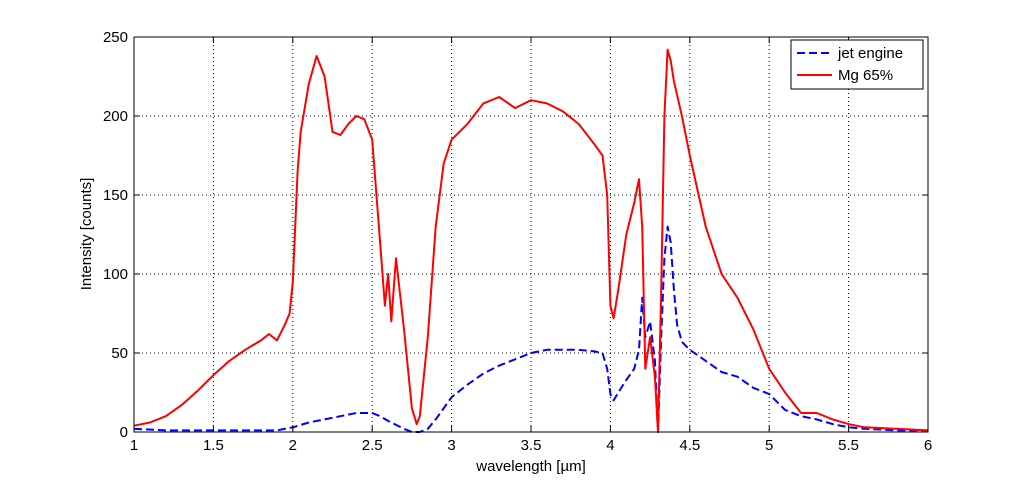 This screenshot has width=1024, height=487. What do you see at coordinates (119, 353) in the screenshot?
I see `y-tick-label: 50` at bounding box center [119, 353].